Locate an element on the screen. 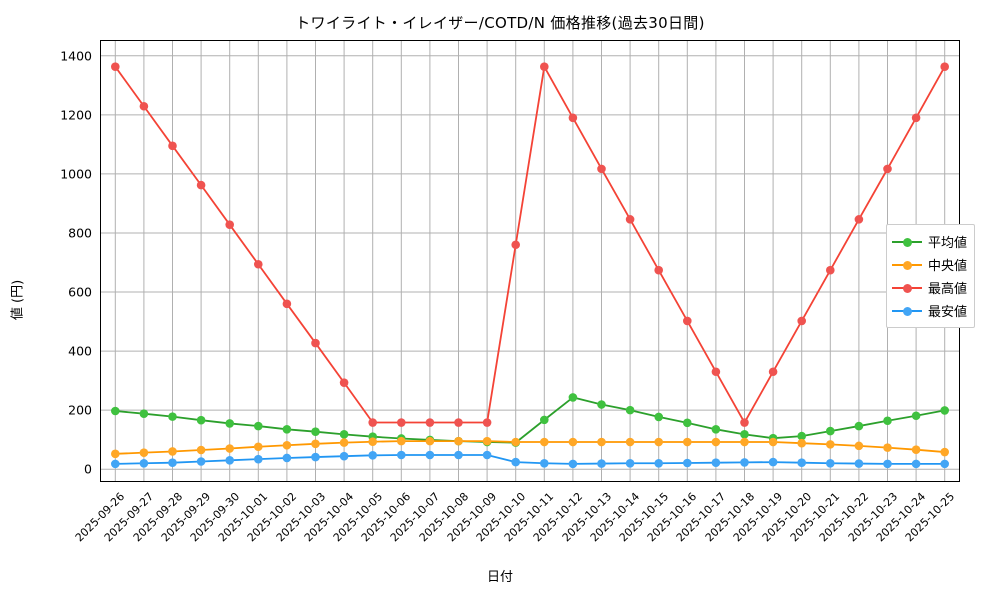 The width and height of the screenshot is (1000, 600). y-tick-label: 1000 is located at coordinates (76, 174).